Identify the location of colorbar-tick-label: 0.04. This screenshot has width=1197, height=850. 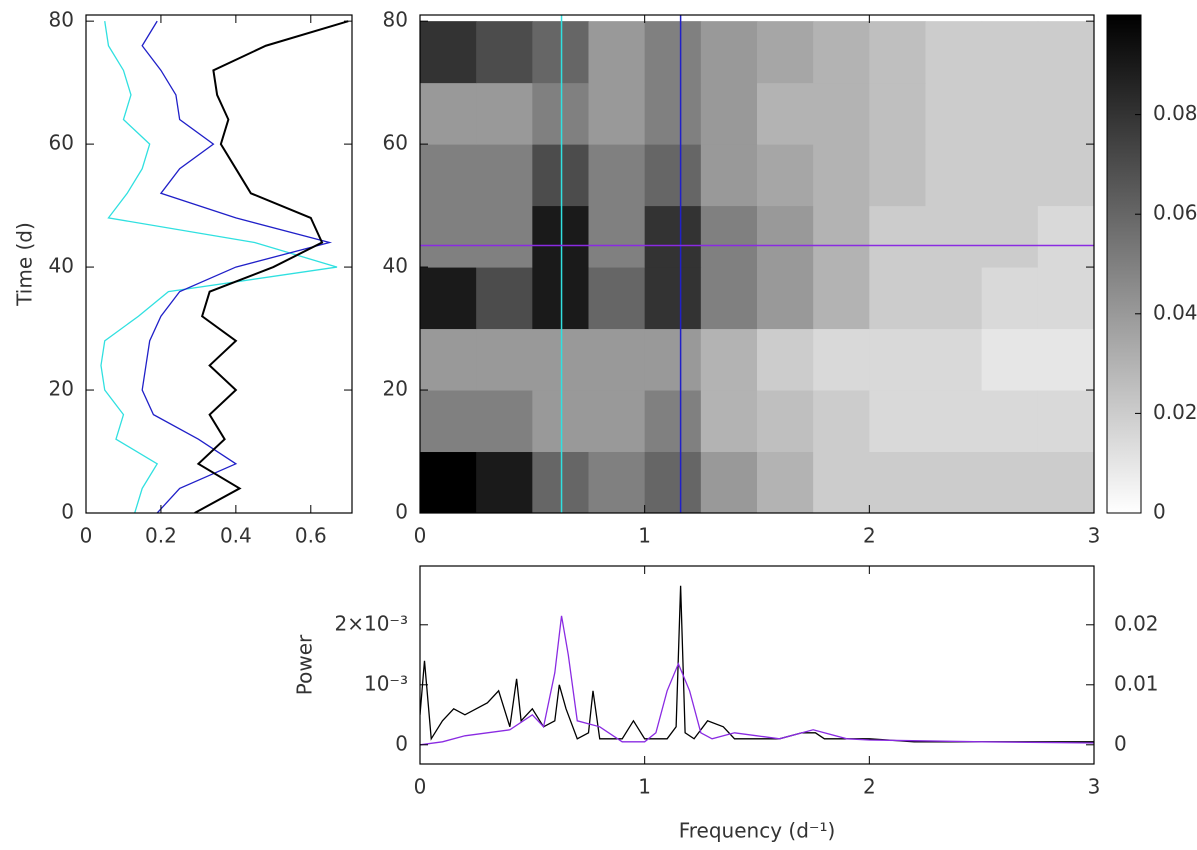
(1175, 312).